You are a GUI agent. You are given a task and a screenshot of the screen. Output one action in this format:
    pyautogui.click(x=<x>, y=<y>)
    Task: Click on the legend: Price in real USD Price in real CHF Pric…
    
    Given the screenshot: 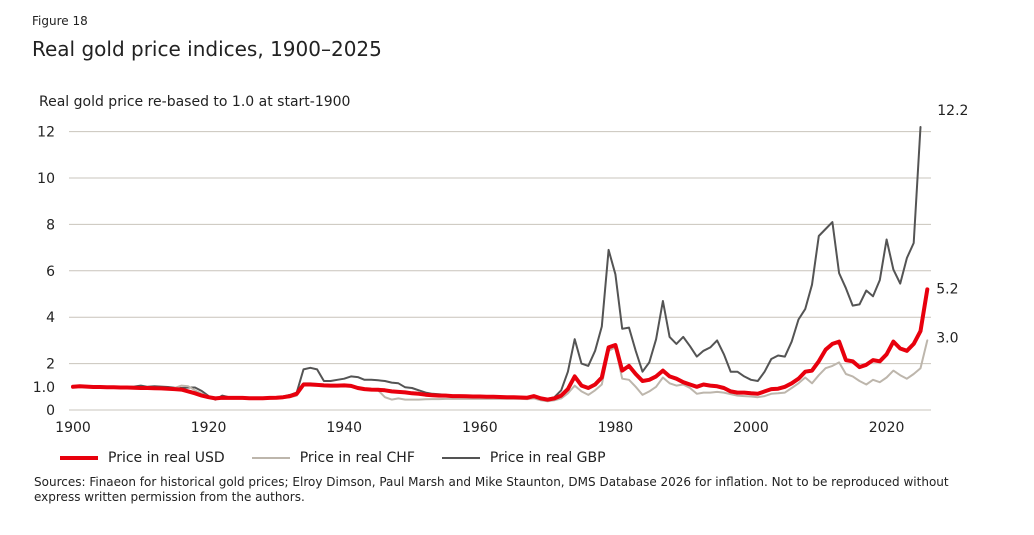 What is the action you would take?
    pyautogui.click(x=346, y=458)
    